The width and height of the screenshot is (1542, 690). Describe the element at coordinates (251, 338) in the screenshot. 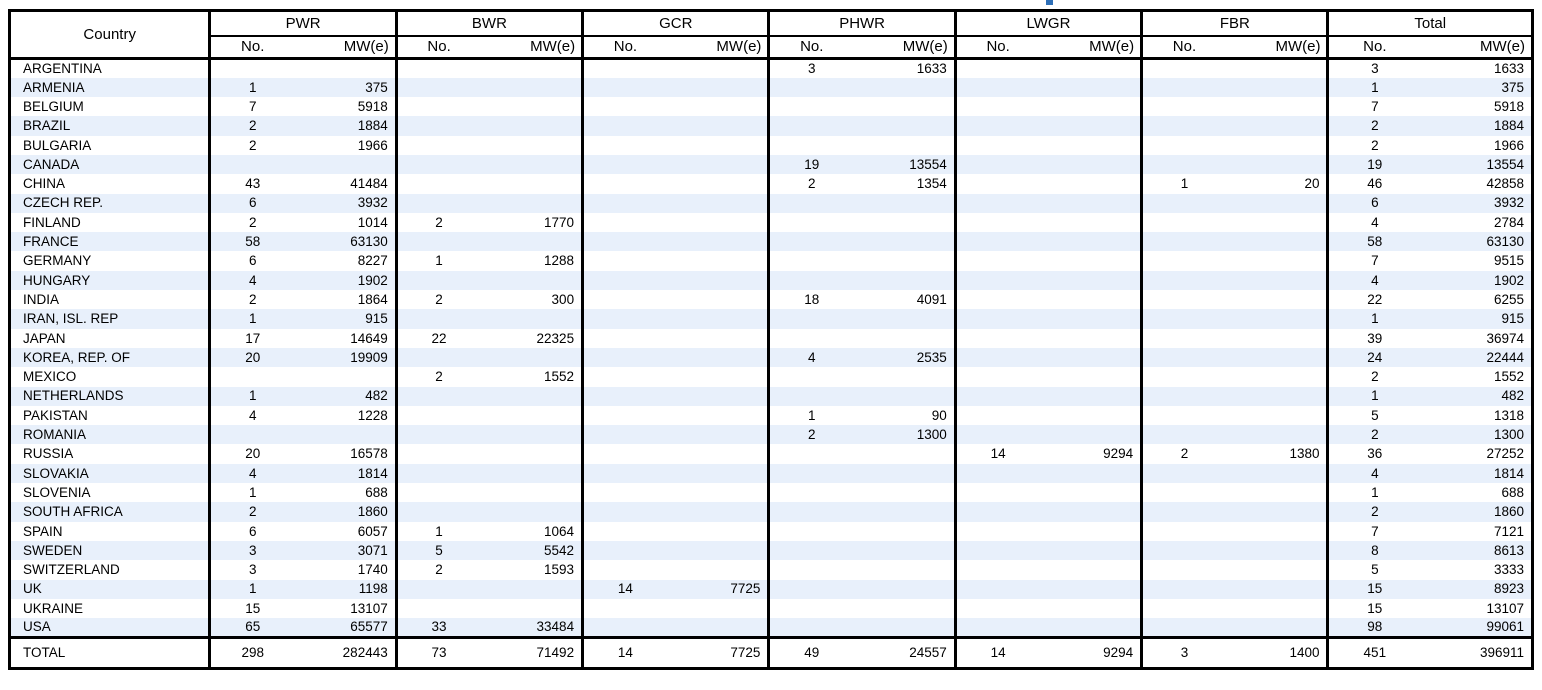

I see `no-value-cell: 17` at that location.